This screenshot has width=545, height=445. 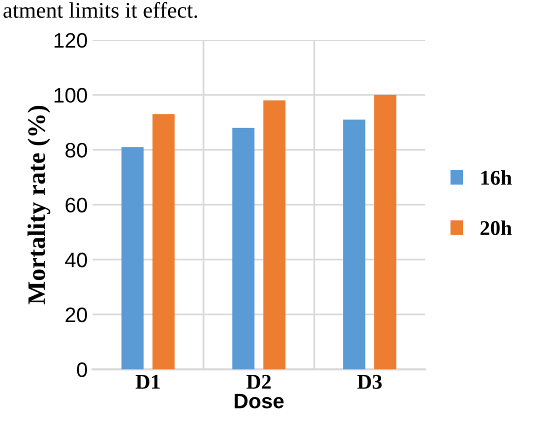 What do you see at coordinates (496, 177) in the screenshot?
I see `legend-label: 16h` at bounding box center [496, 177].